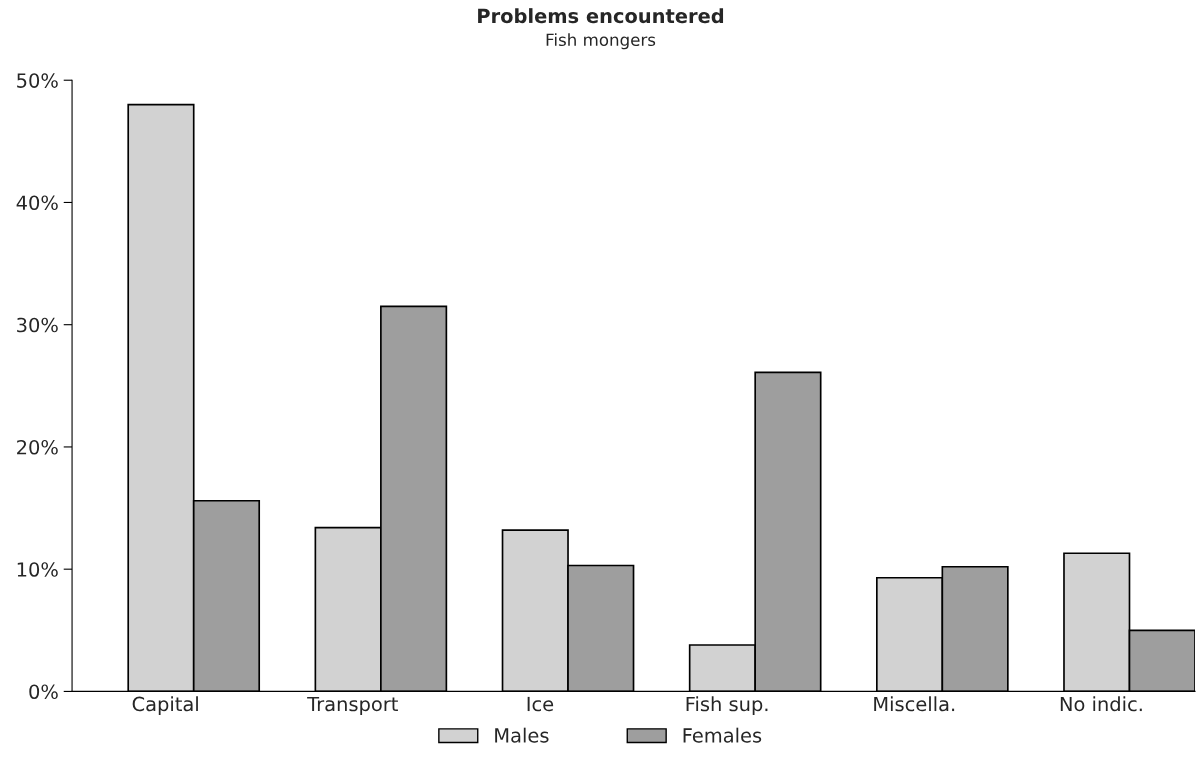  I want to click on legend-label: Males, so click(522, 735).